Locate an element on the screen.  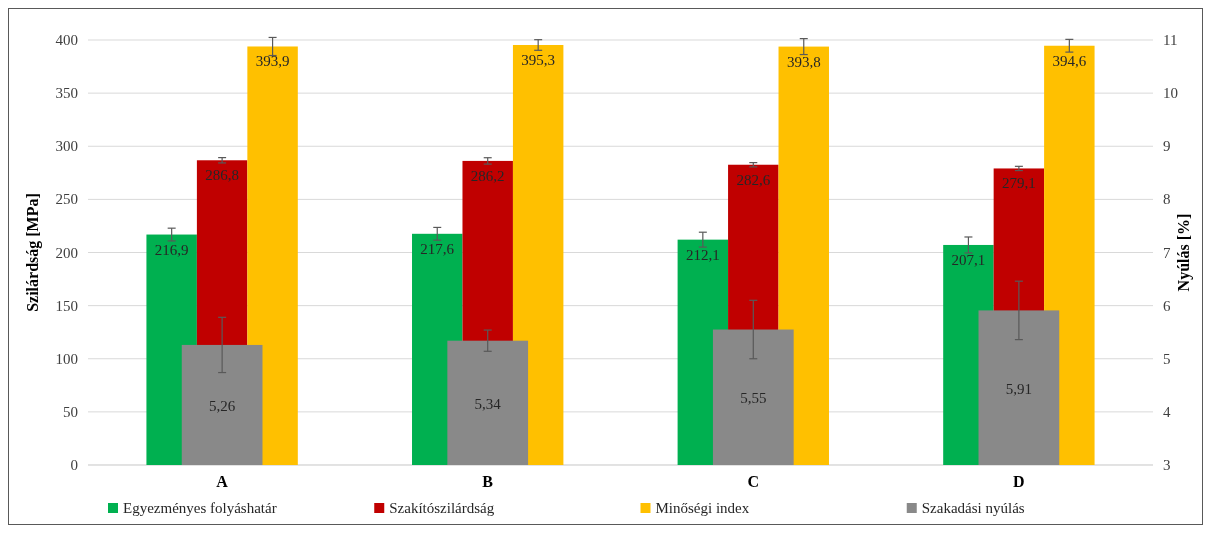
y2-tick-label: 7 is located at coordinates (1167, 252).